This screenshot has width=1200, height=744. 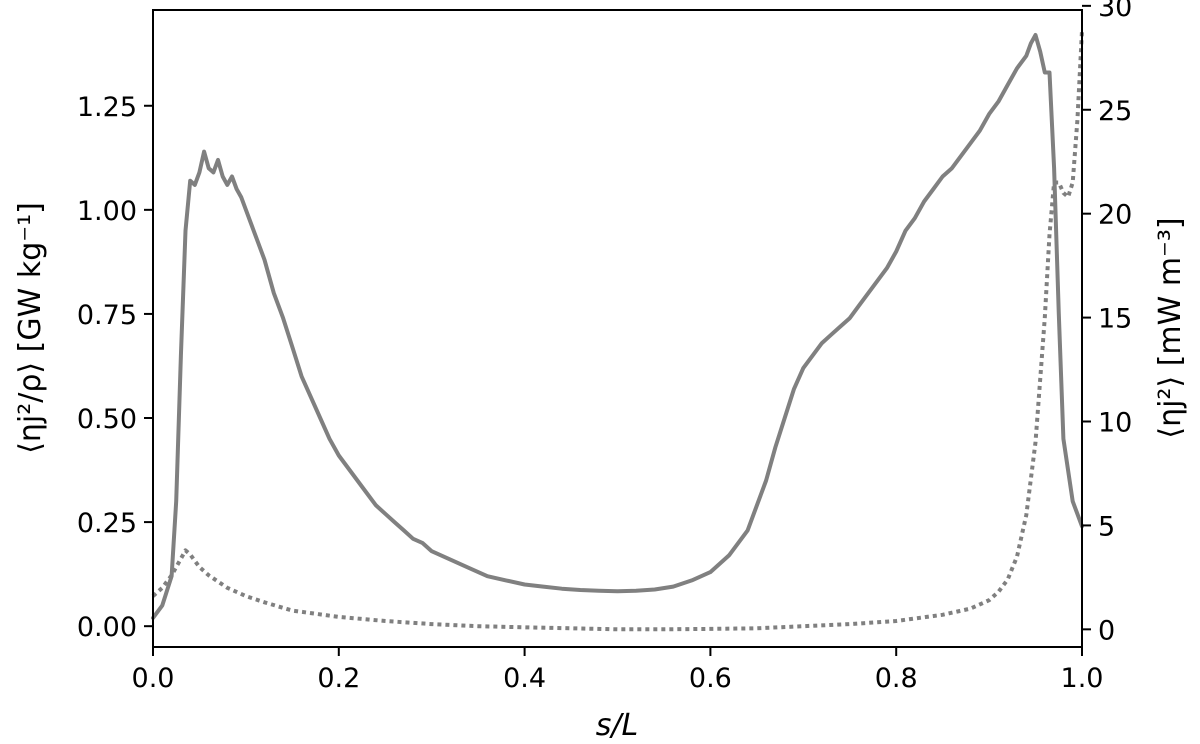 What do you see at coordinates (107, 523) in the screenshot?
I see `y-left-tick-label: 0.25` at bounding box center [107, 523].